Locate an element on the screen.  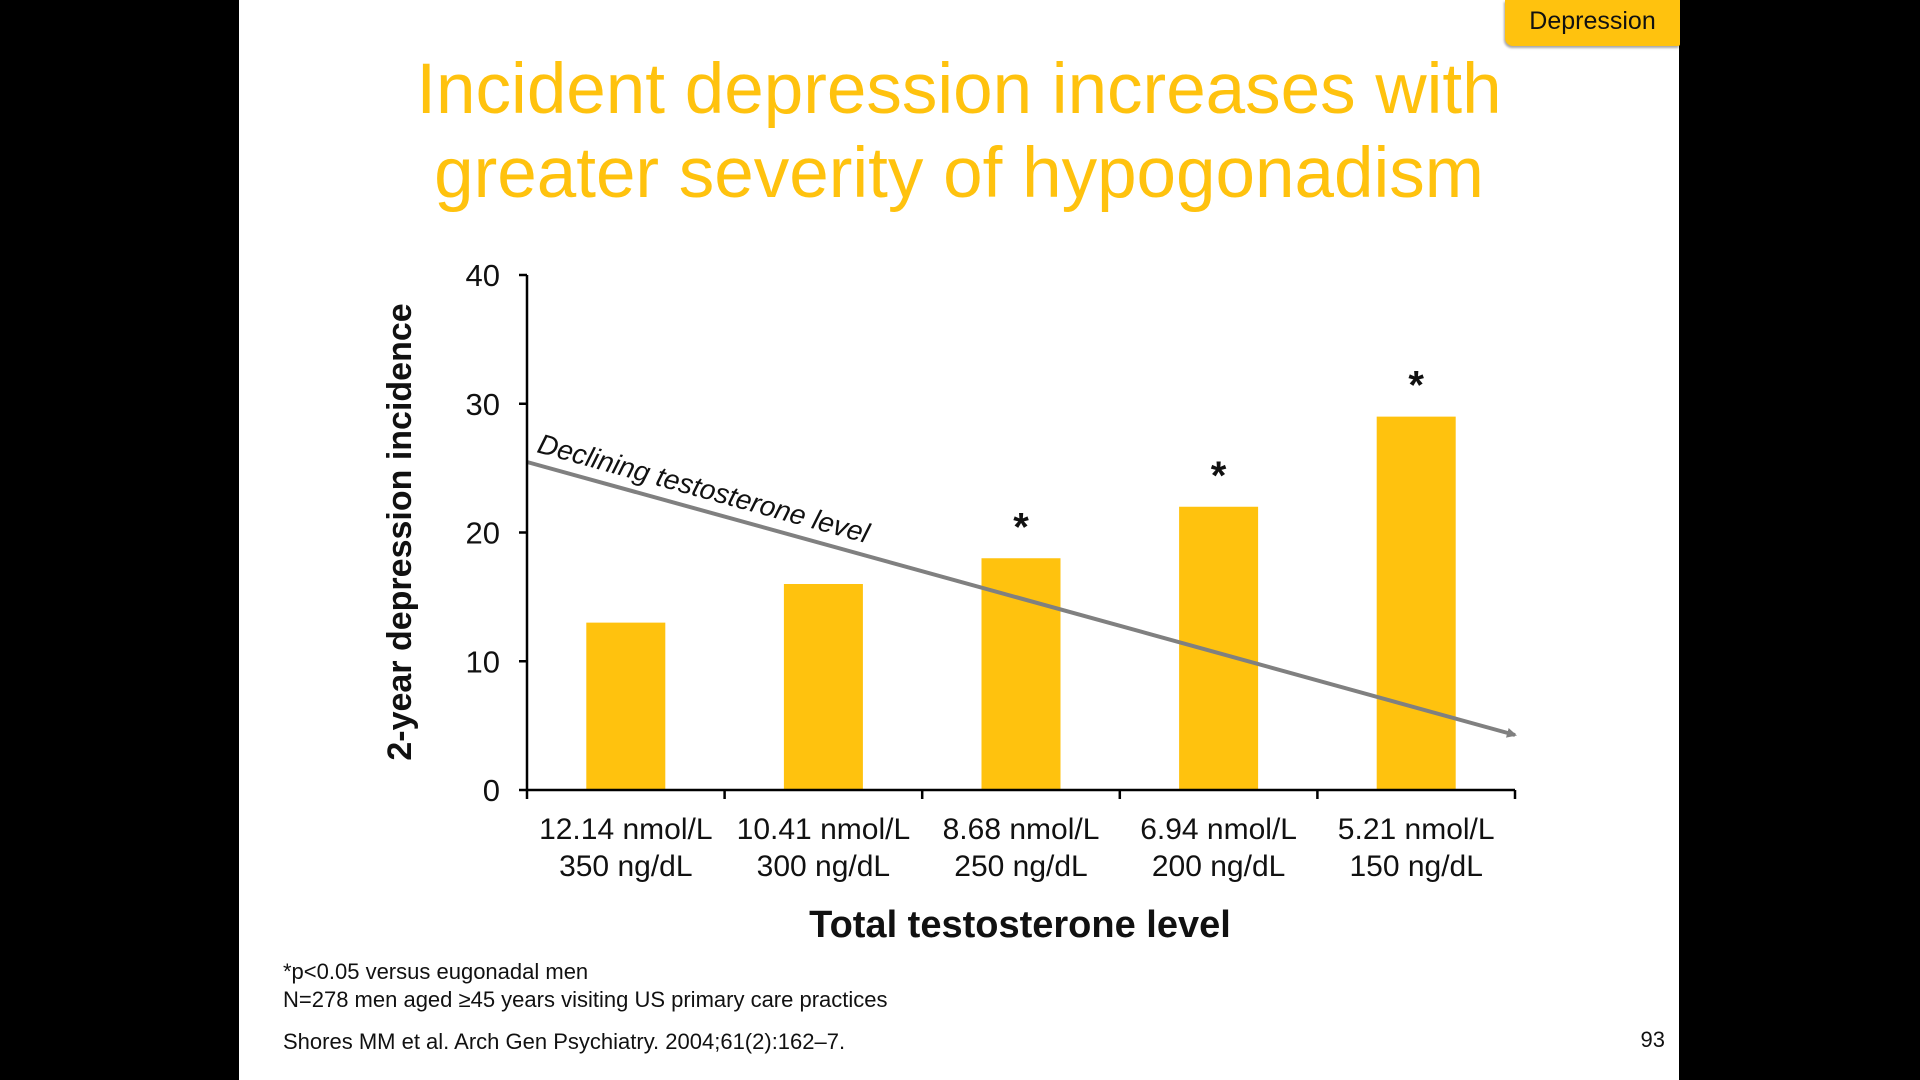
title-line-2: greater severity of hypogonadism is located at coordinates (959, 173).